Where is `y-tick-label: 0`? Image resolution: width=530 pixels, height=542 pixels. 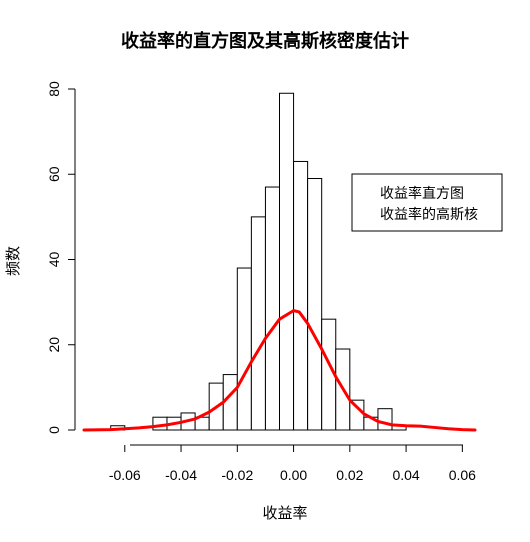
y-tick-label: 0 is located at coordinates (54, 430).